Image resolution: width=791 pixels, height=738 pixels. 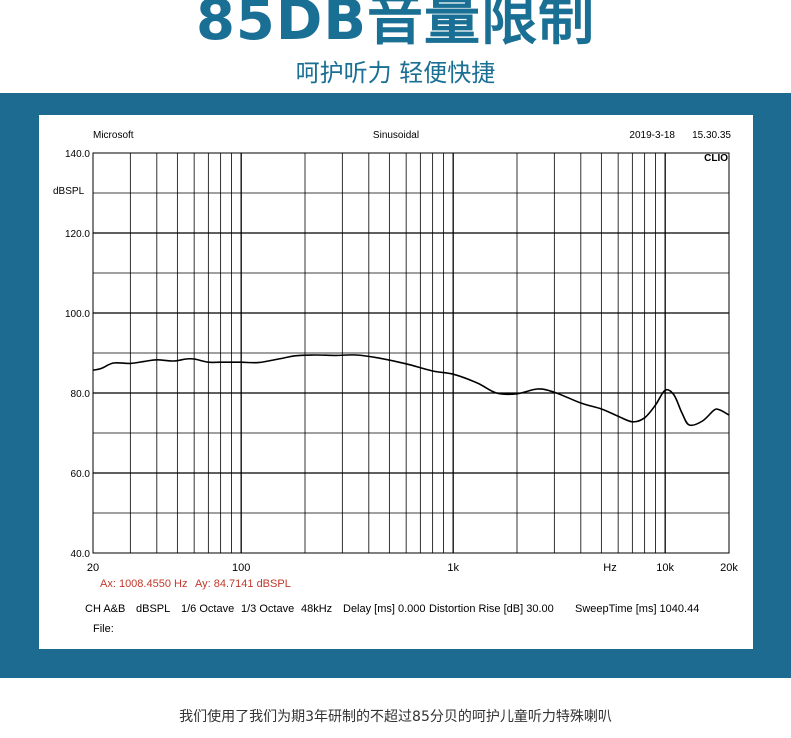 I want to click on info-item: SweepTime [ms] 1040.44, so click(x=637, y=609).